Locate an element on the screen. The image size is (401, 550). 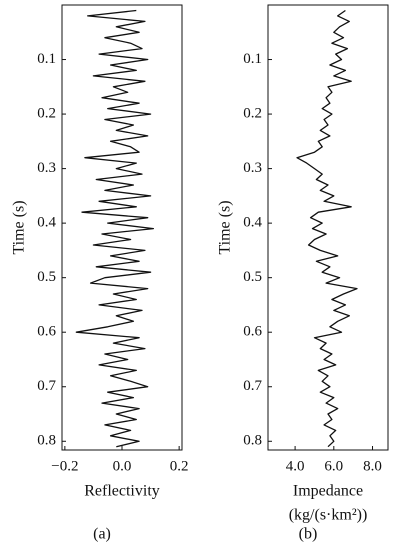
x-tick-label: 8.0 is located at coordinates (372, 466).